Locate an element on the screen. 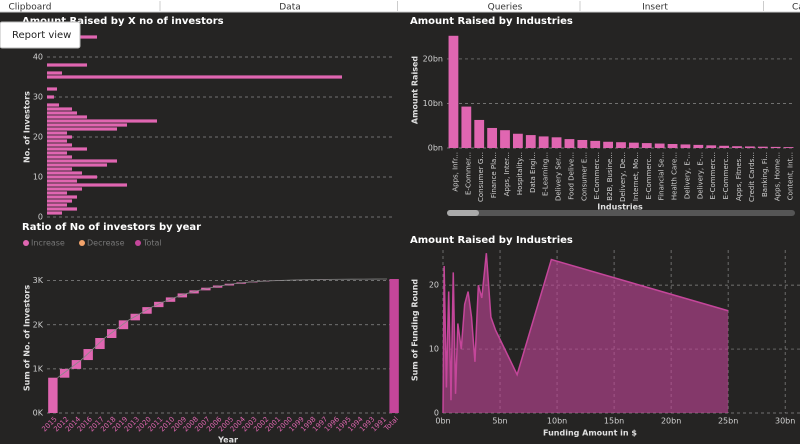 The height and width of the screenshot is (444, 800). ribbon-groups: Clipboard Data Queries Insert Calculations is located at coordinates (404, 8).